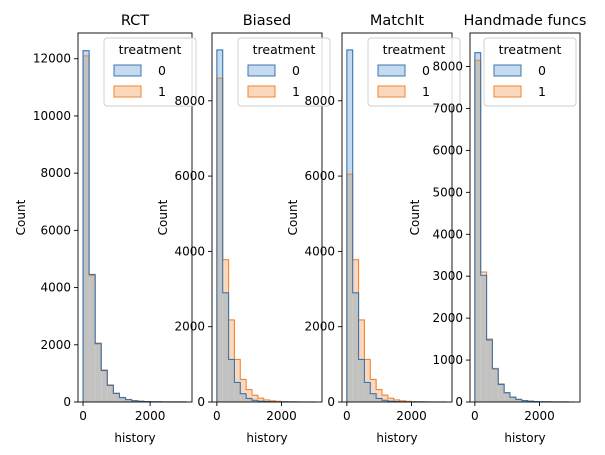 Image resolution: width=605 pixels, height=455 pixels. What do you see at coordinates (397, 21) in the screenshot?
I see `chart-title: MatchIt` at bounding box center [397, 21].